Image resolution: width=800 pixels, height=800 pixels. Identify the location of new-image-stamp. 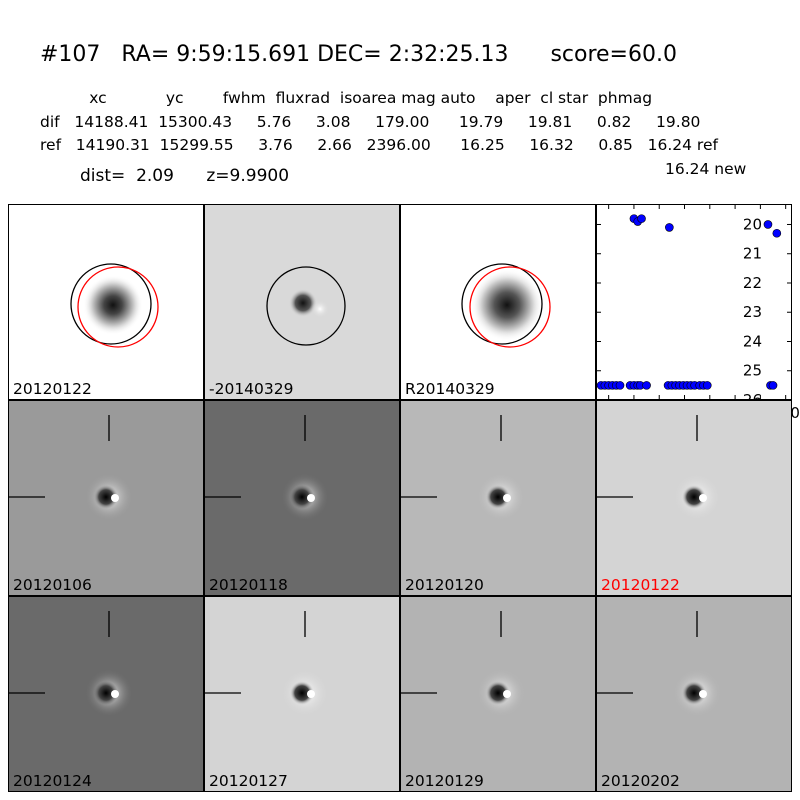
(114, 305).